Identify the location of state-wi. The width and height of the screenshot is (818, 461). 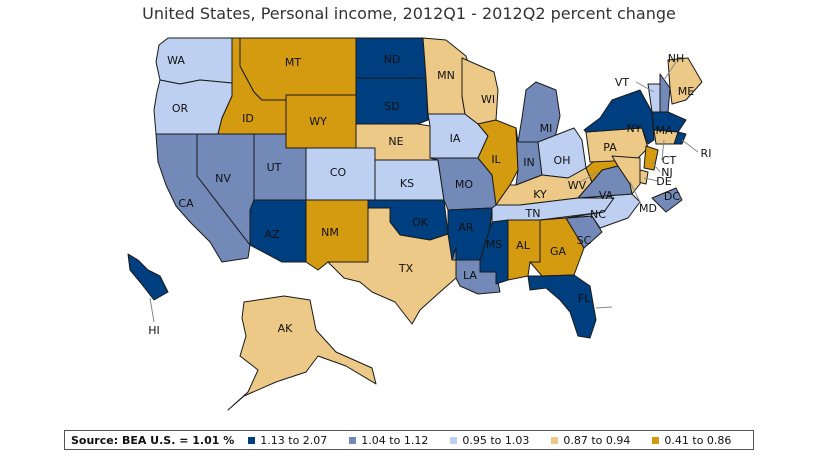
(480, 91).